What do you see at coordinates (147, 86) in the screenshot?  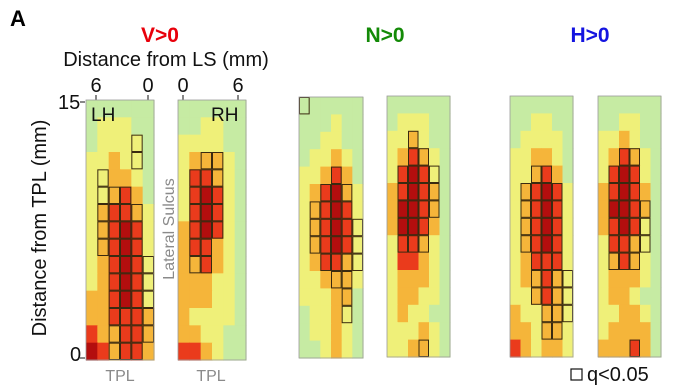 I see `top-tick-lh-0: 0` at bounding box center [147, 86].